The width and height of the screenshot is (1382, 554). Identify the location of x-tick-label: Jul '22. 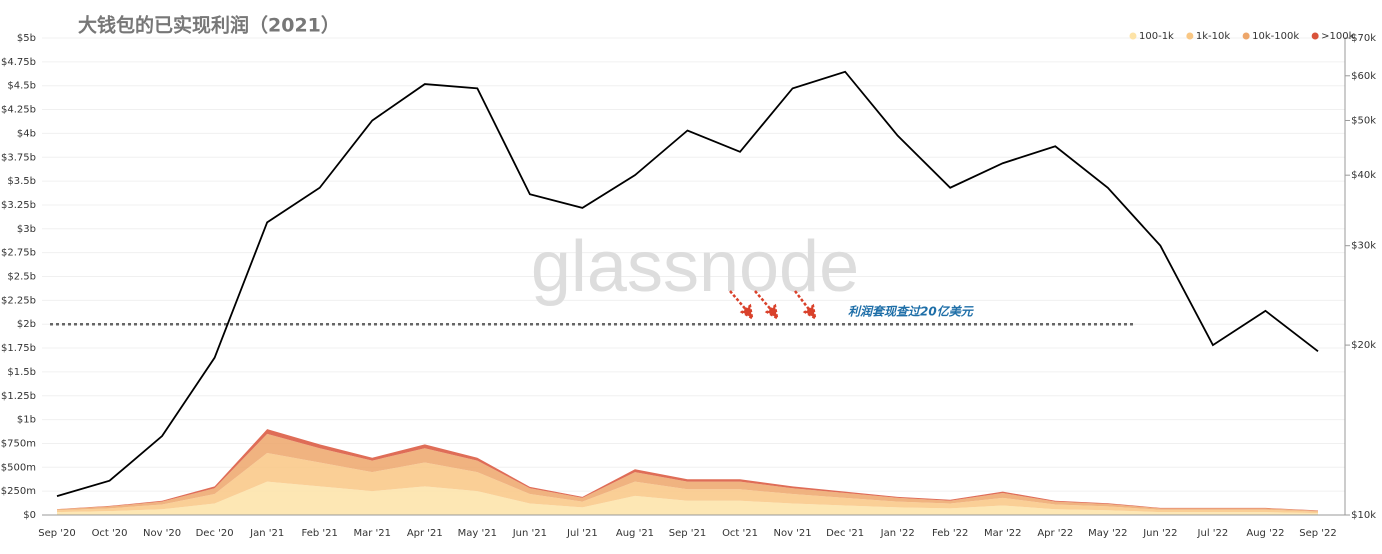
(1213, 533).